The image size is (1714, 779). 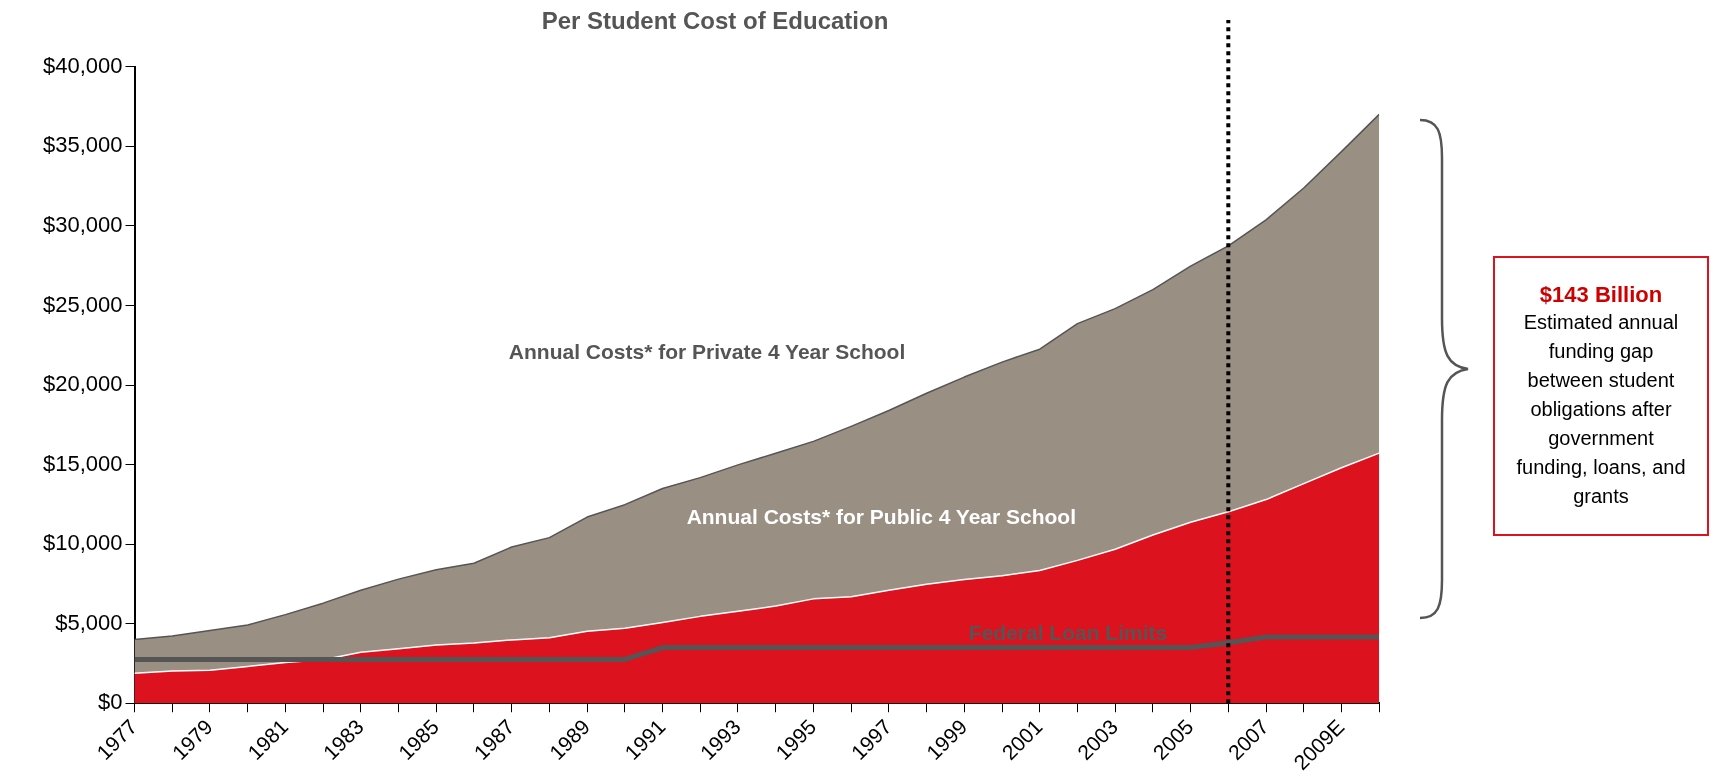 I want to click on y-tick-label: $40,000, so click(x=82, y=65).